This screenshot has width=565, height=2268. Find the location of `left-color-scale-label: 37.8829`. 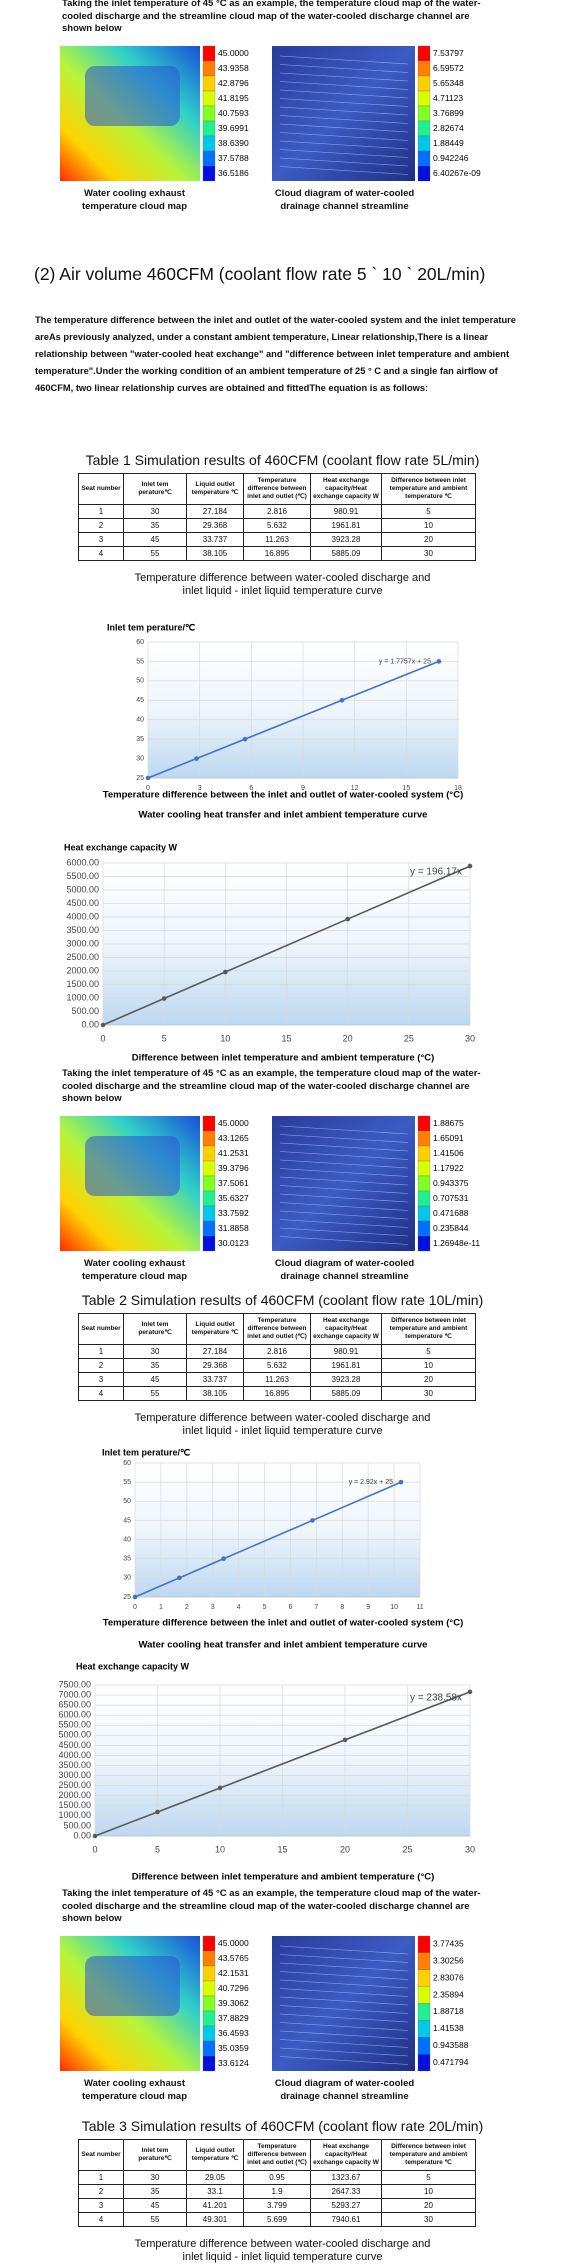

left-color-scale-label: 37.8829 is located at coordinates (233, 2018).